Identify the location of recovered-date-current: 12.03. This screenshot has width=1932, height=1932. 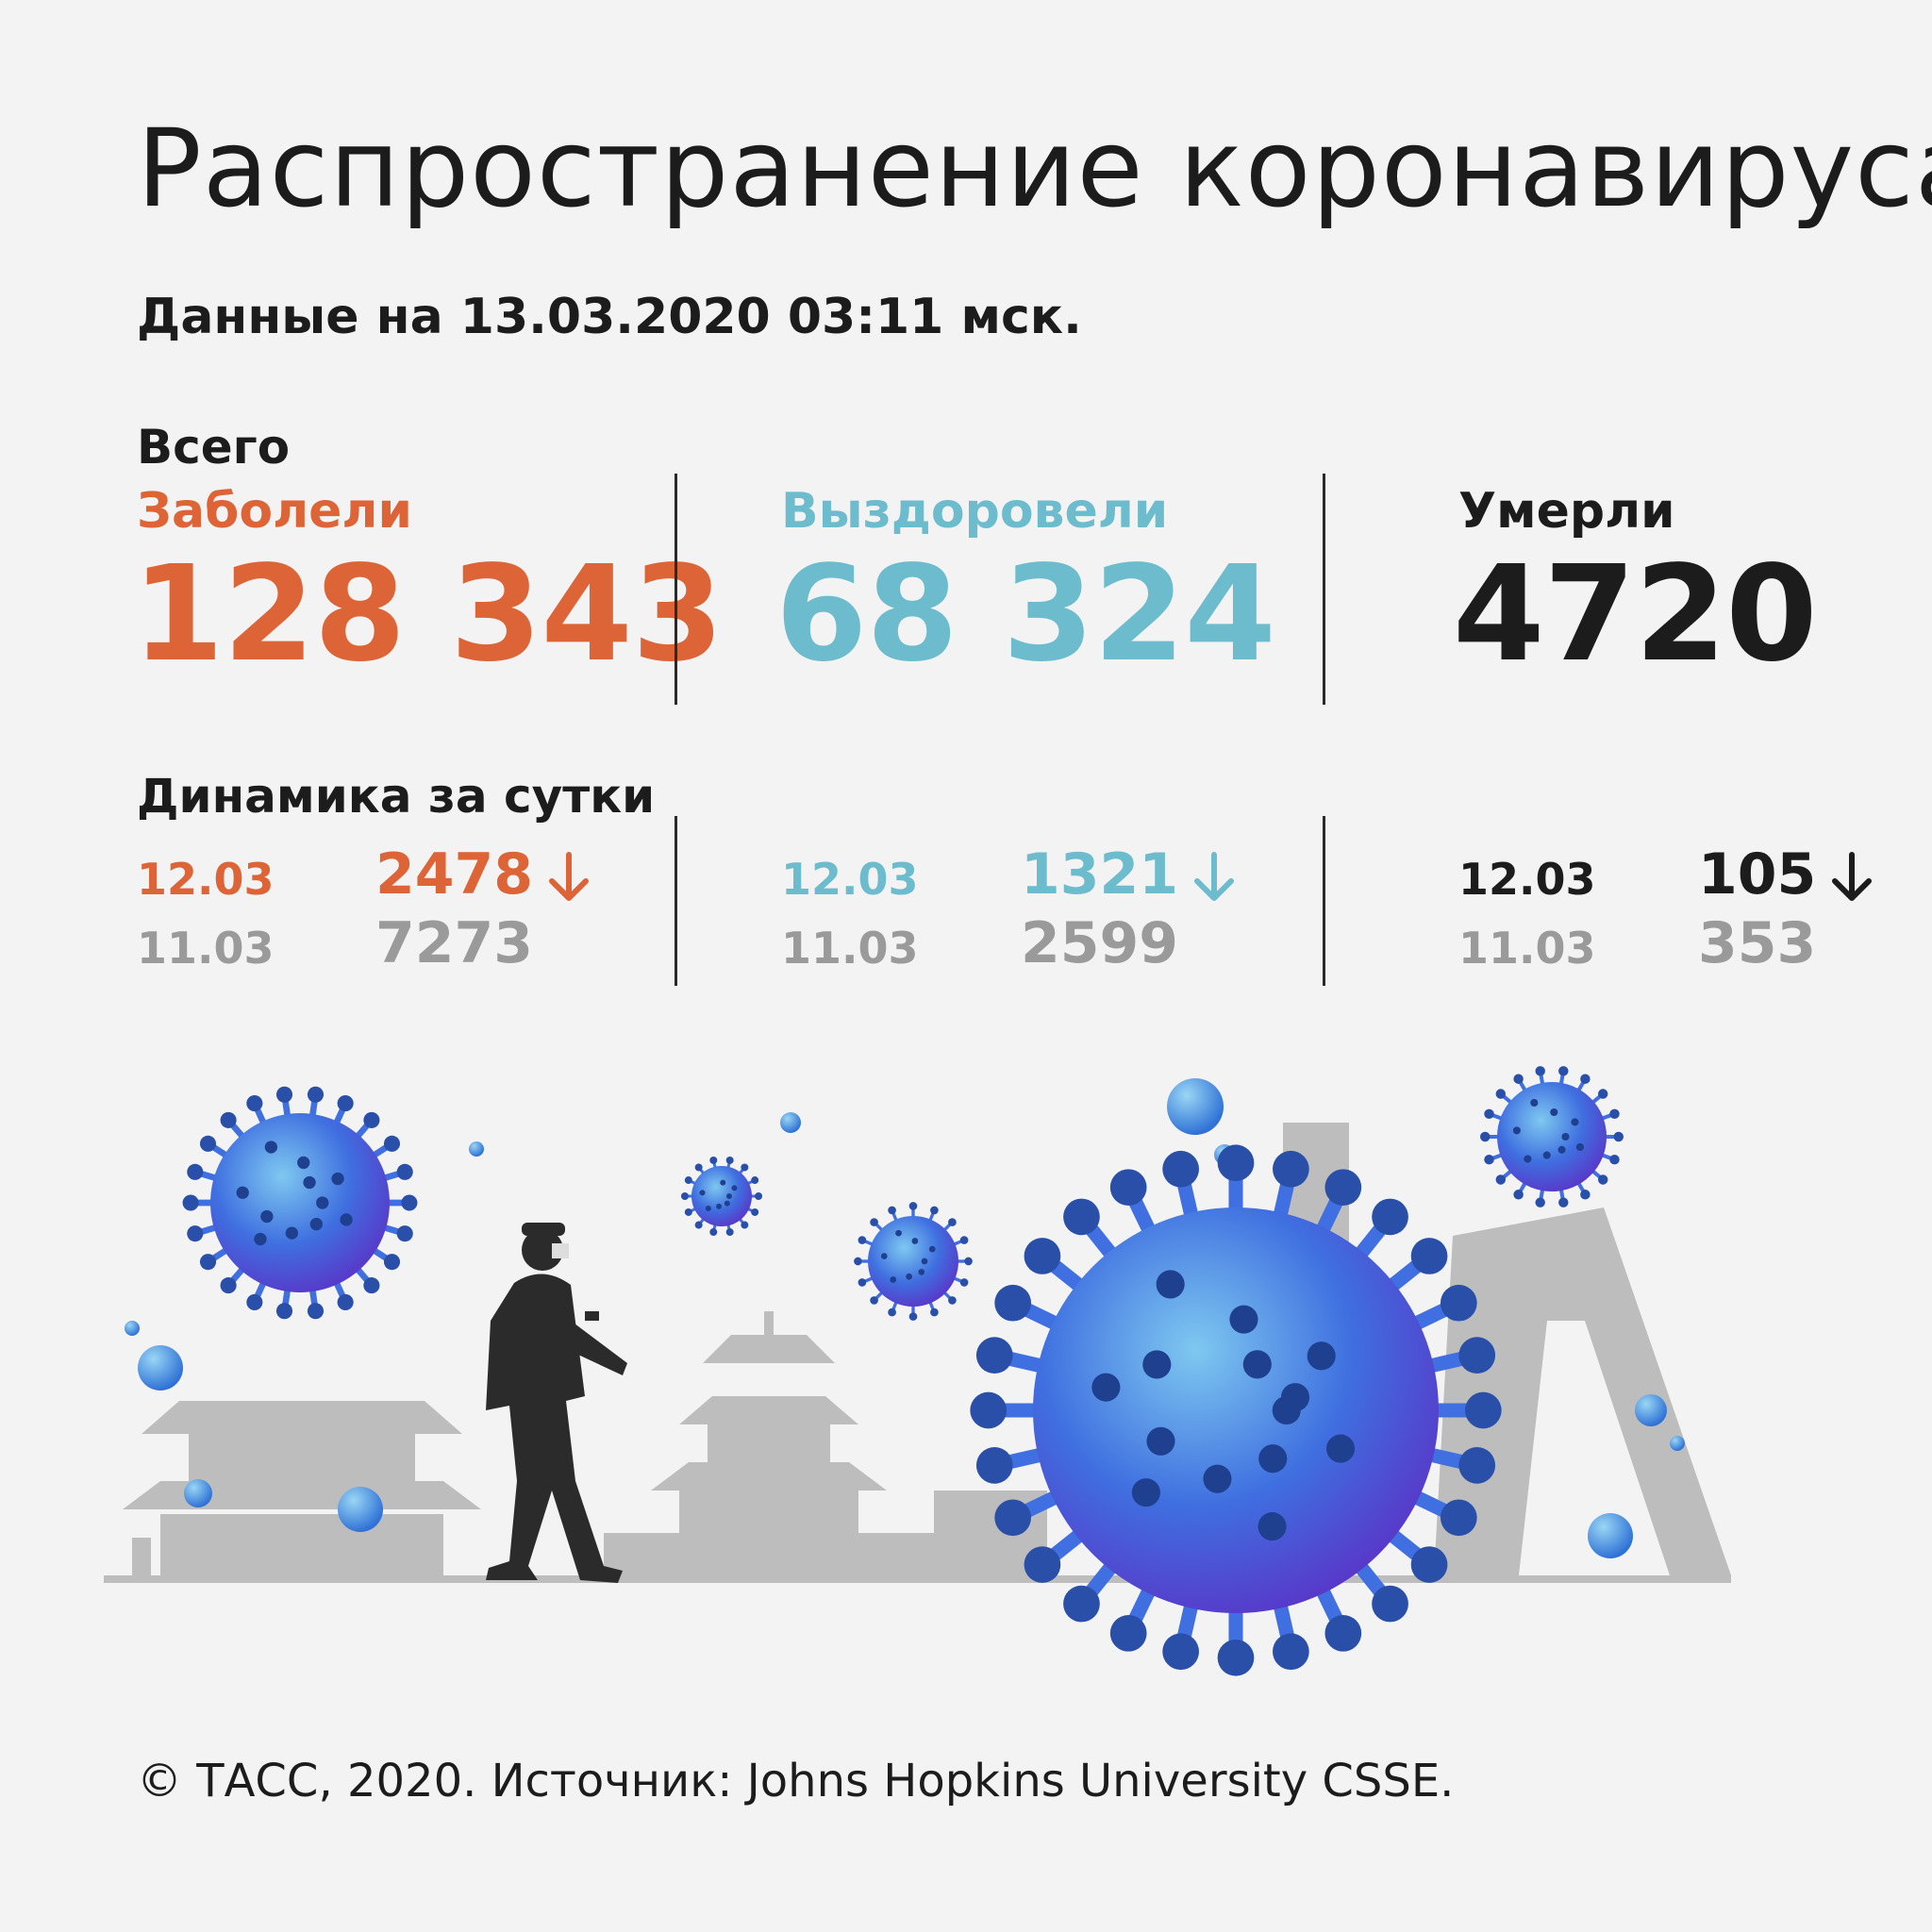
(850, 880).